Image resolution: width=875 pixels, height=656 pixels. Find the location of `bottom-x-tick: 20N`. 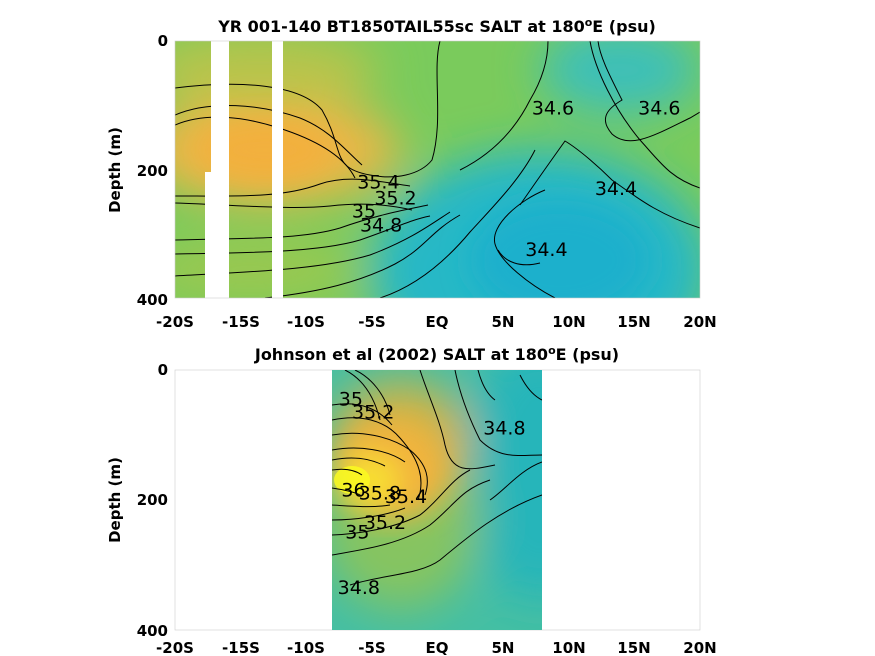

bottom-x-tick: 20N is located at coordinates (699, 647).